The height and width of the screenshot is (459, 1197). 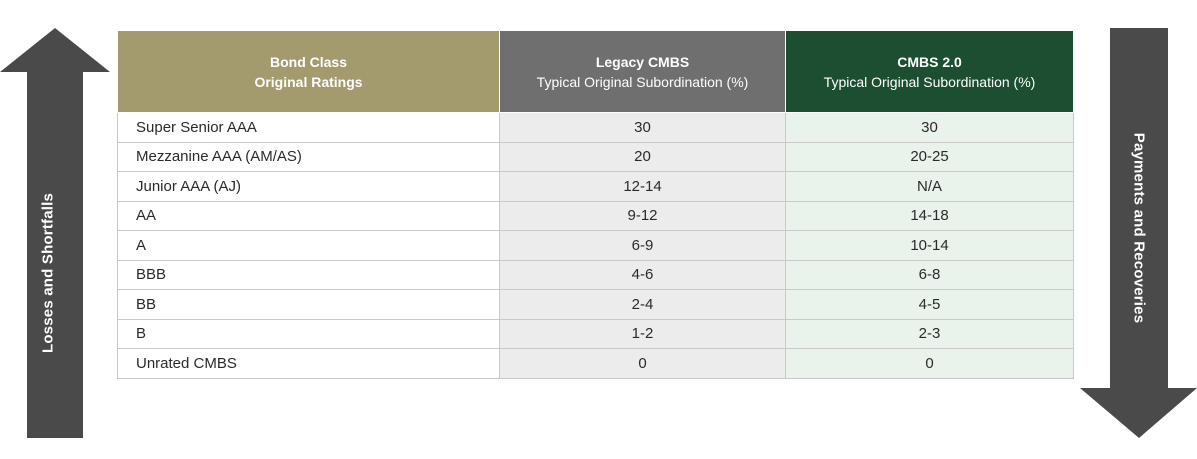 What do you see at coordinates (1139, 228) in the screenshot?
I see `payments-label: Payments and Recoveries` at bounding box center [1139, 228].